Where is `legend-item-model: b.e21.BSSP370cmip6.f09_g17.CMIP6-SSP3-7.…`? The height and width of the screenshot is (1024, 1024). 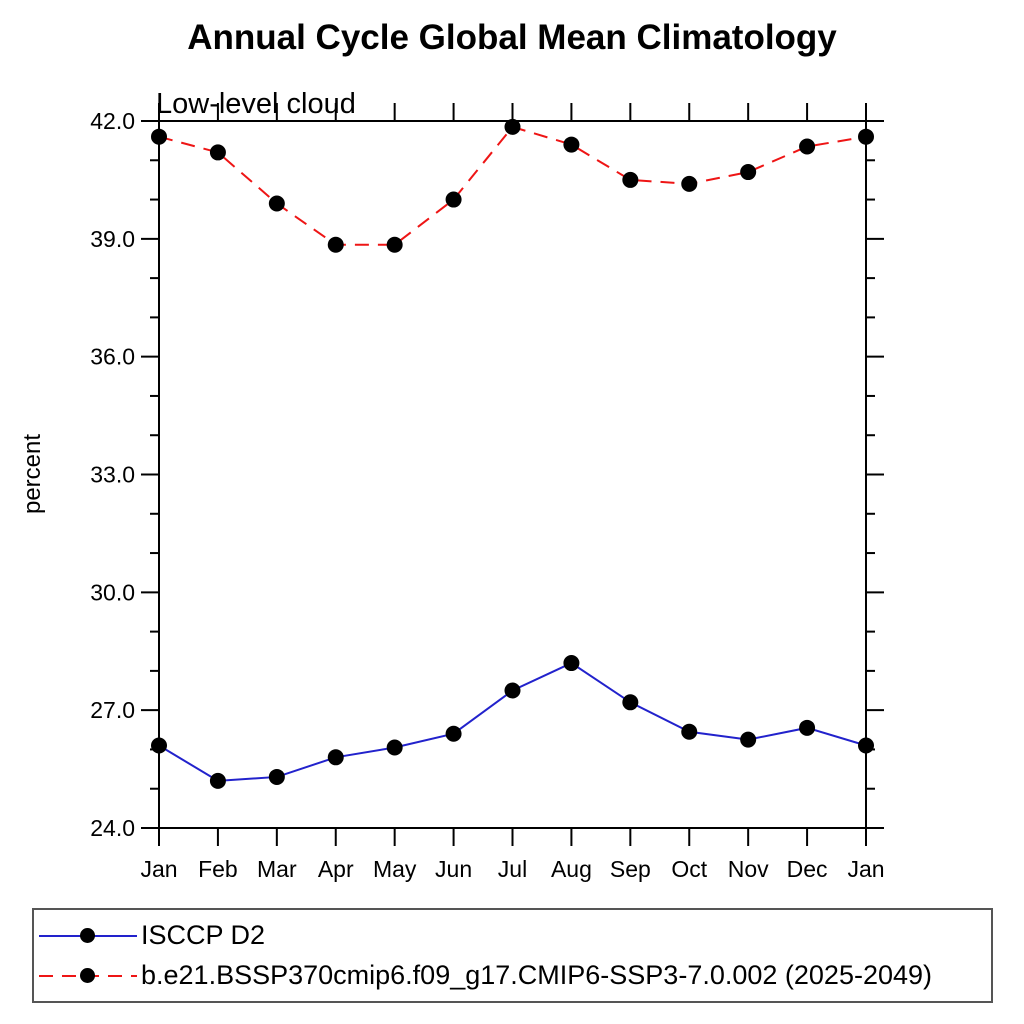
legend-item-model: b.e21.BSSP370cmip6.f09_g17.CMIP6-SSP3-7.… is located at coordinates (512, 976).